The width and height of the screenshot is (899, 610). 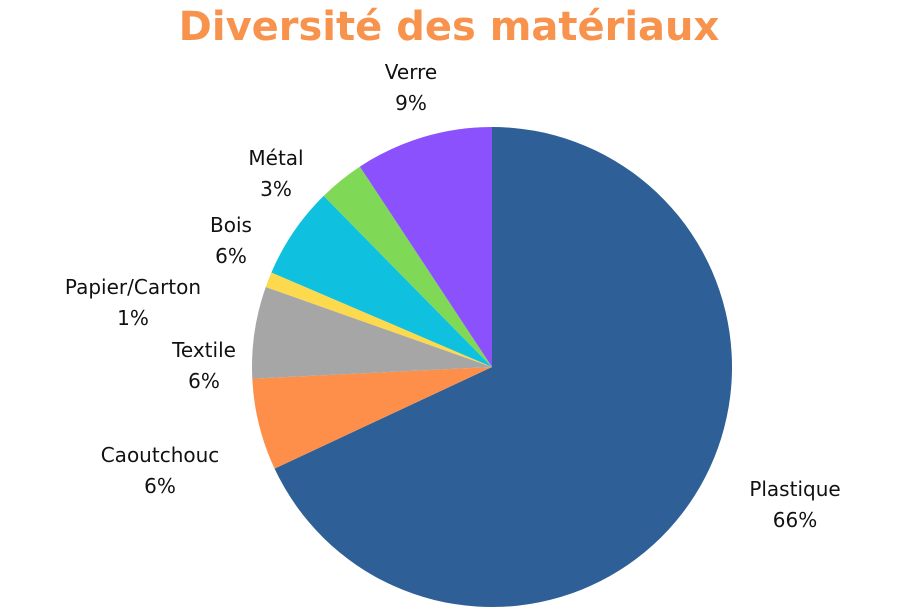 What do you see at coordinates (411, 103) in the screenshot?
I see `slice-value-verre: 9%` at bounding box center [411, 103].